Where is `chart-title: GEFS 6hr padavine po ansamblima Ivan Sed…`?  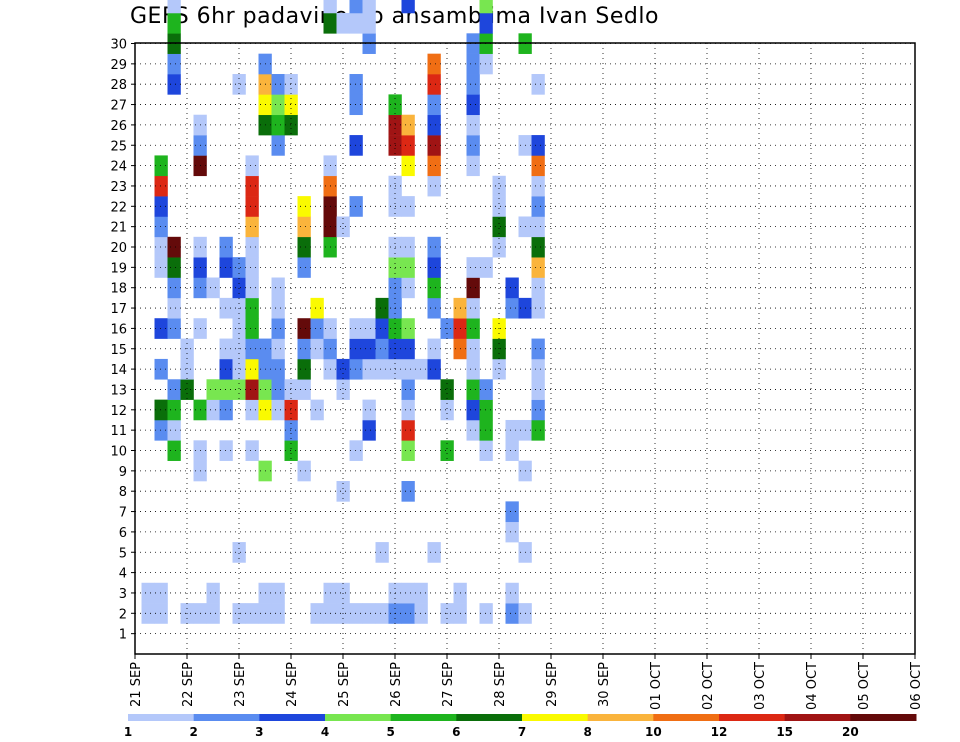
chart-title: GEFS 6hr padavine po ansamblima Ivan Sed… is located at coordinates (394, 16).